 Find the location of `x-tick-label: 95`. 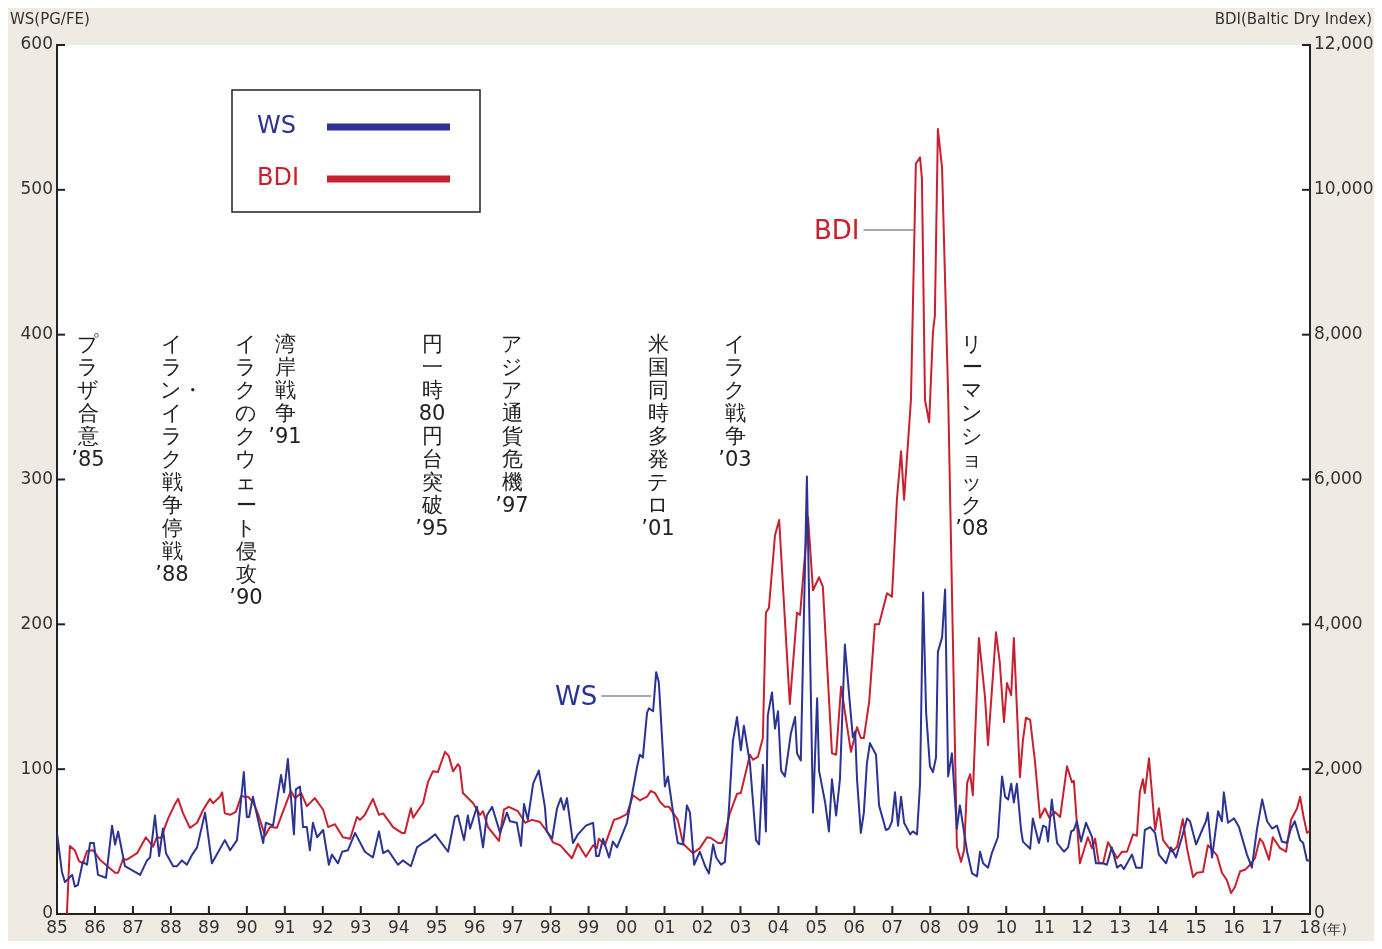

x-tick-label: 95 is located at coordinates (436, 926).